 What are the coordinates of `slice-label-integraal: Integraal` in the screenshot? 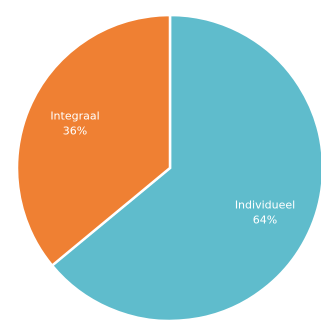 It's located at (74, 115).